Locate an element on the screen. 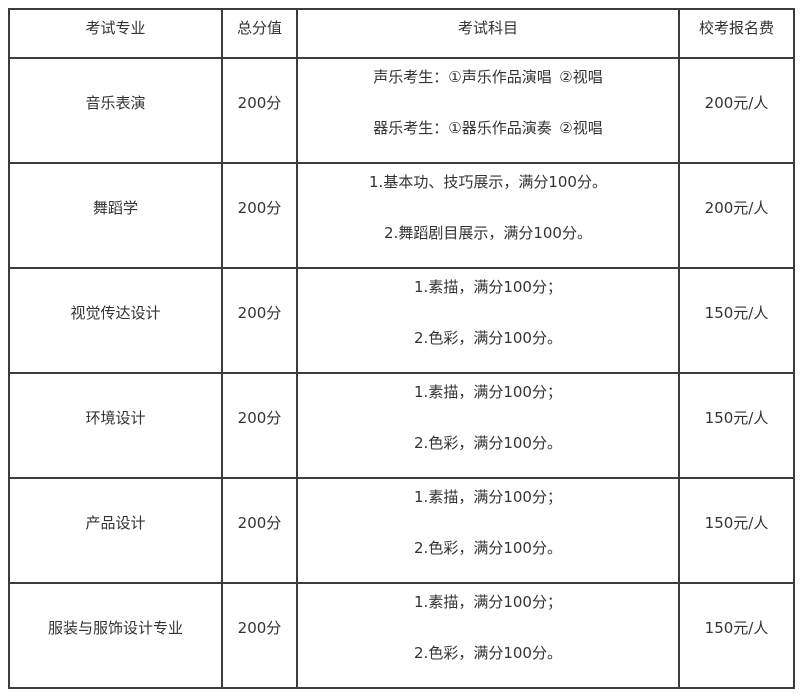 Image resolution: width=804 pixels, height=696 pixels. header-total-score: 总分值 is located at coordinates (259, 33).